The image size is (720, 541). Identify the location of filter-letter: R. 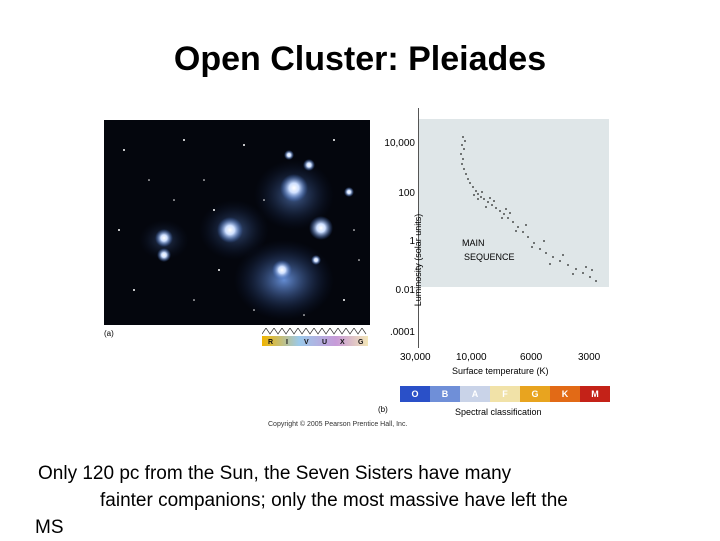
(270, 342).